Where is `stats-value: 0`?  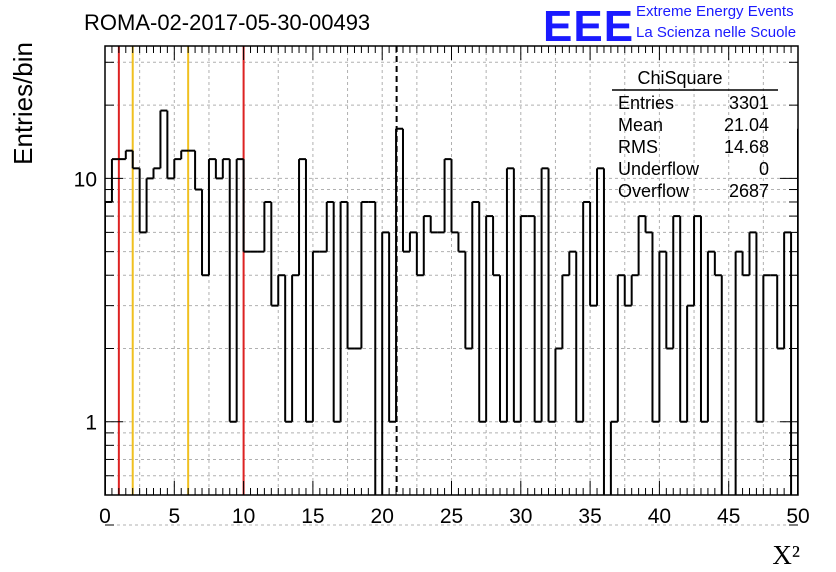 stats-value: 0 is located at coordinates (764, 169).